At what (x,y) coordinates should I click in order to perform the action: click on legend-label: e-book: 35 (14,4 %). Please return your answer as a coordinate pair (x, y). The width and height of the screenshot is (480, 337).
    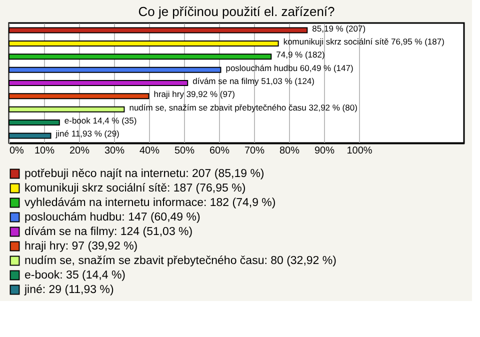
    Looking at the image, I should click on (75, 275).